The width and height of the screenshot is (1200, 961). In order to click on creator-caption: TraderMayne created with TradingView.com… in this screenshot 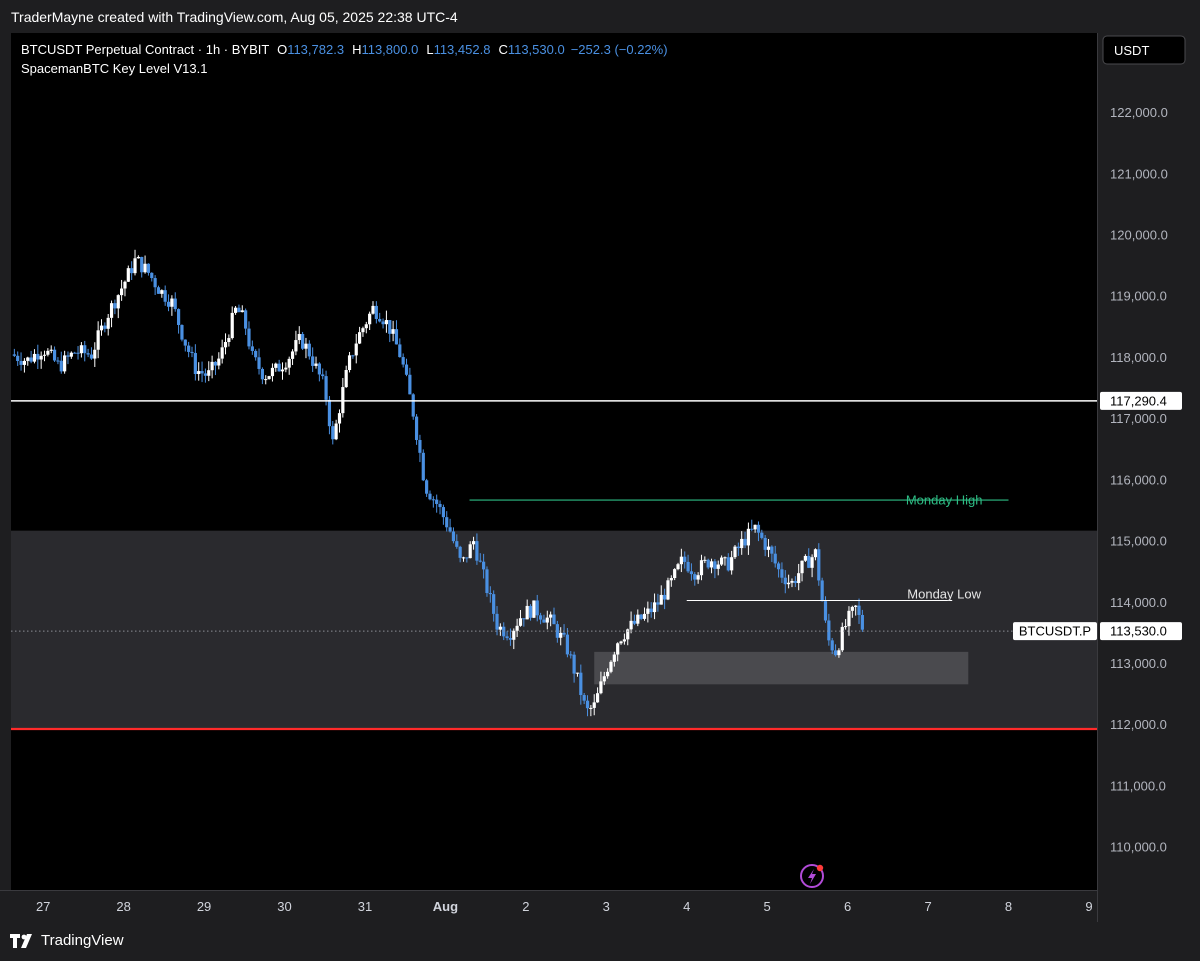, I will do `click(234, 17)`.